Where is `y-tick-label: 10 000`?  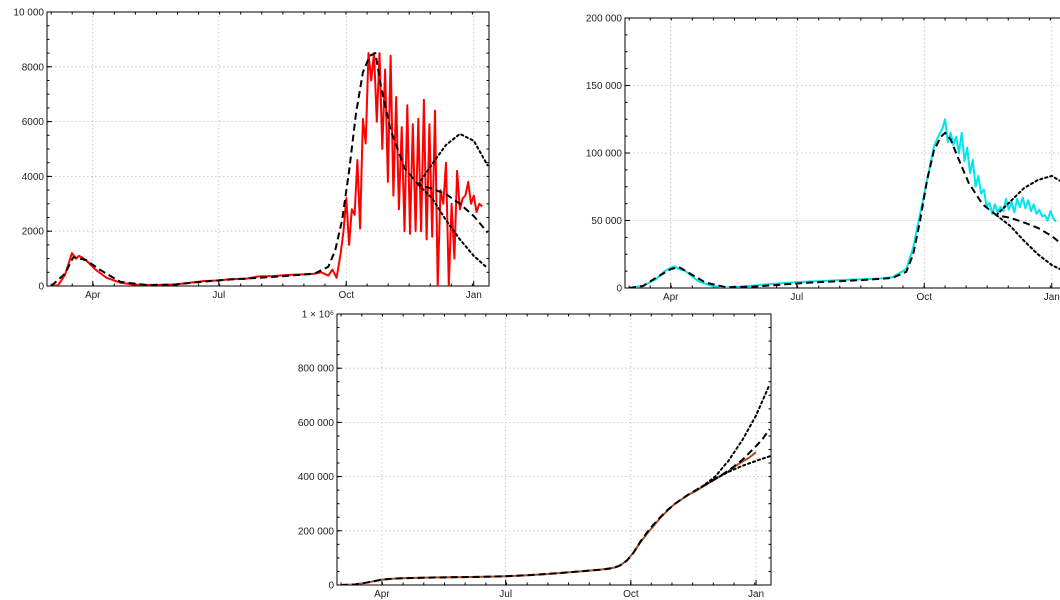
y-tick-label: 10 000 is located at coordinates (28, 13).